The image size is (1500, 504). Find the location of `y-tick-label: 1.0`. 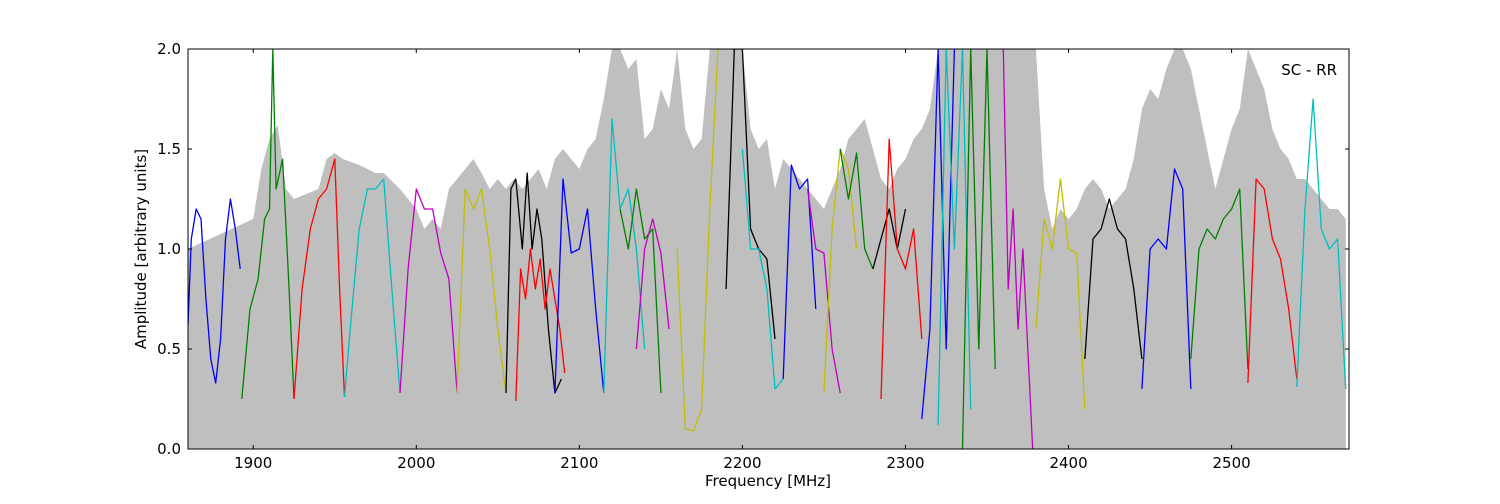

y-tick-label: 1.0 is located at coordinates (169, 249).